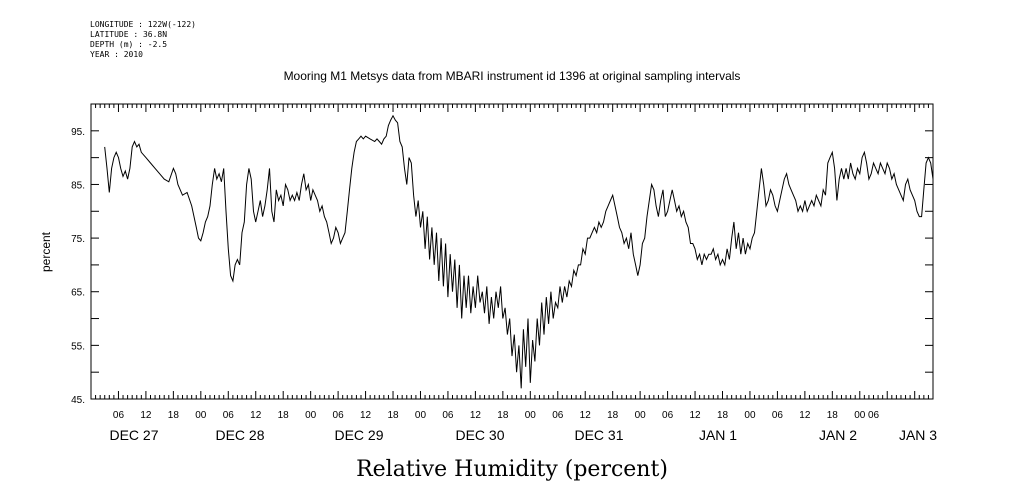 The image size is (1009, 504). Describe the element at coordinates (129, 34) in the screenshot. I see `latitude-label: LATITUDE : 36.8N` at that location.